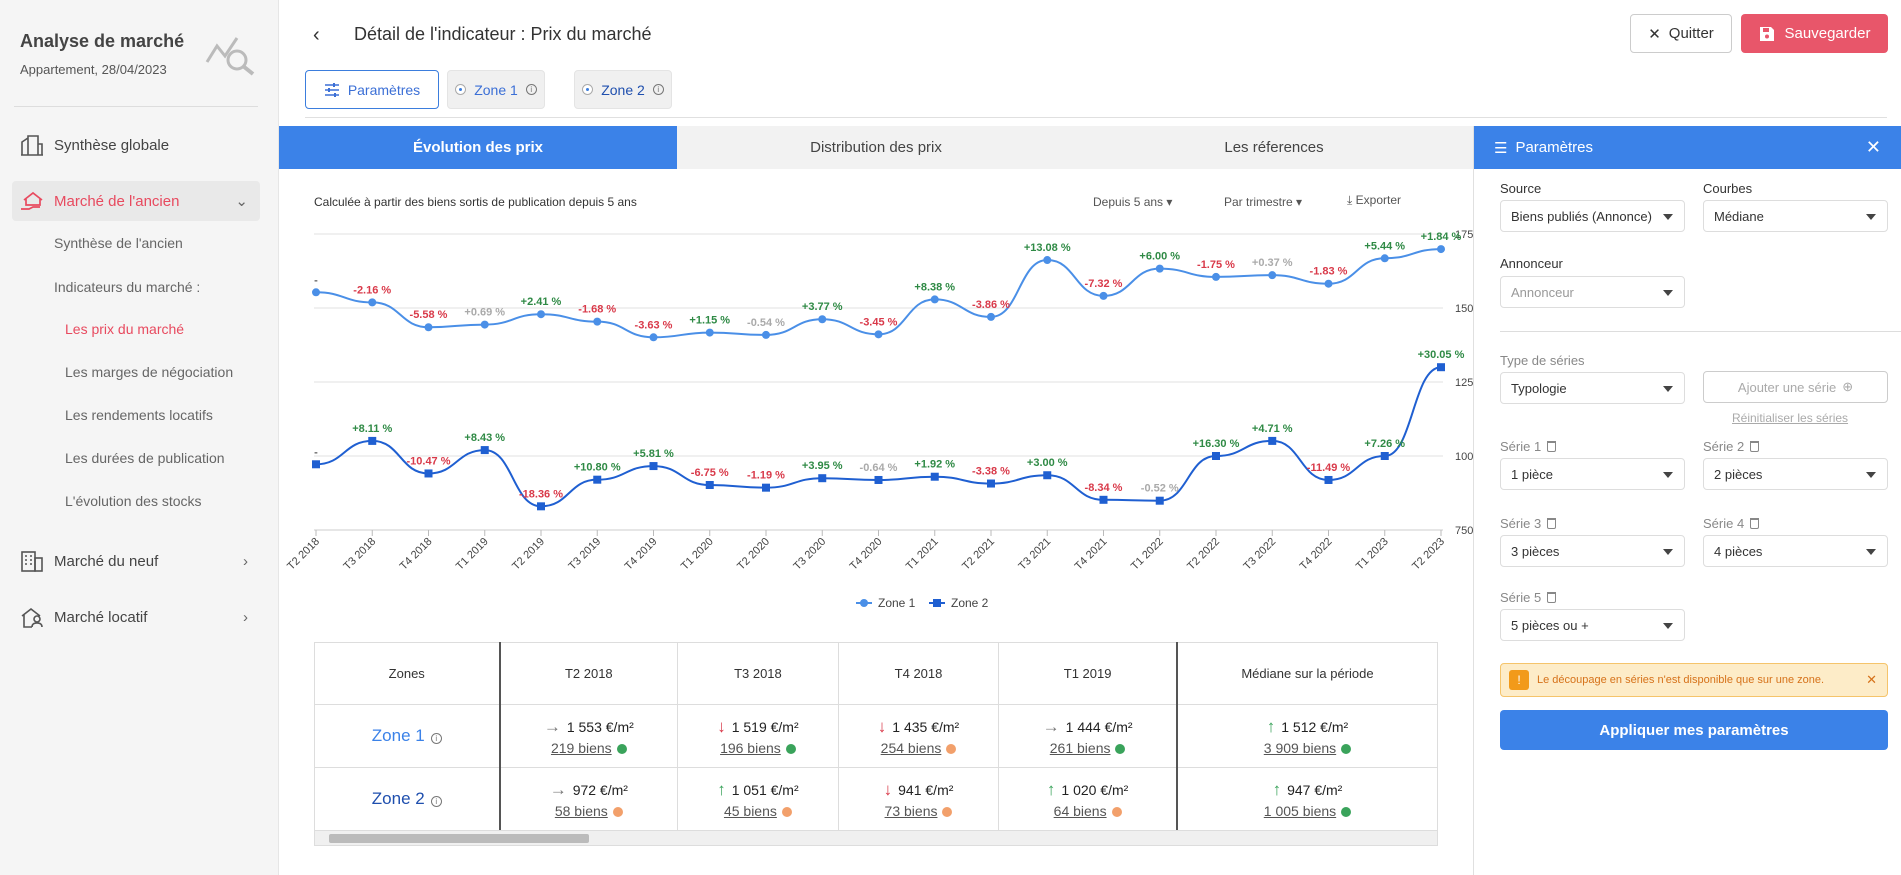  Describe the element at coordinates (1300, 810) in the screenshot. I see `biens-link: 1 005 biens` at that location.